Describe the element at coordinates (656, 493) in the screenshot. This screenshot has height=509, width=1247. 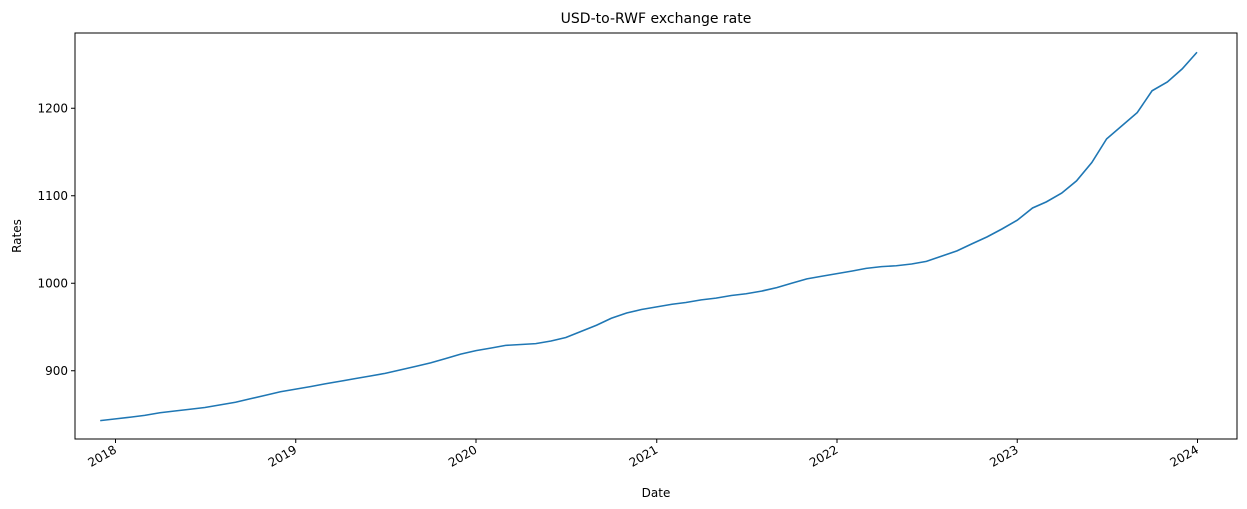
I see `x-axis-label: Date` at that location.